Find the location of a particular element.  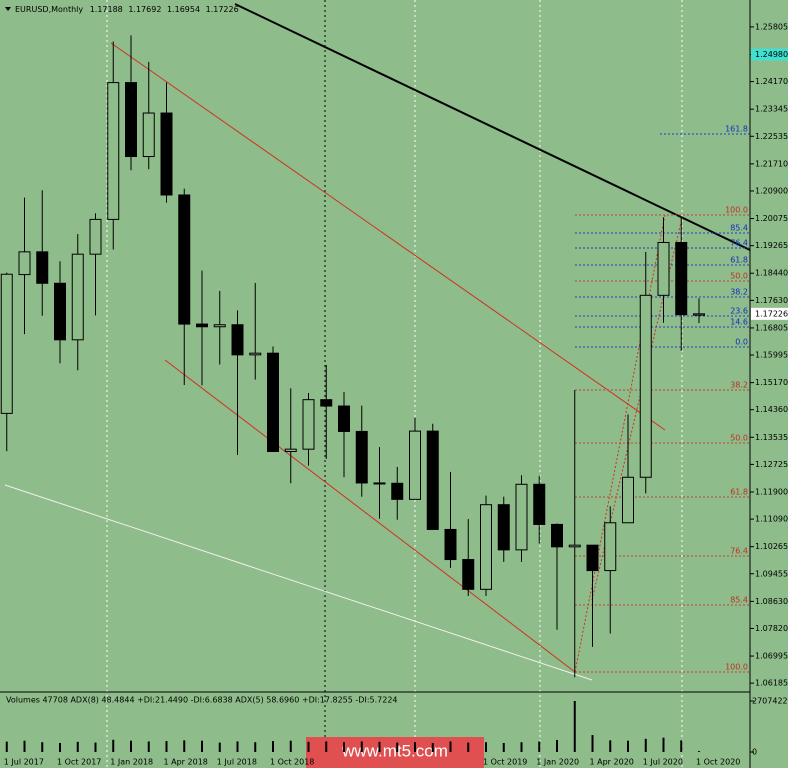

fib-label: 14.6 is located at coordinates (739, 322).